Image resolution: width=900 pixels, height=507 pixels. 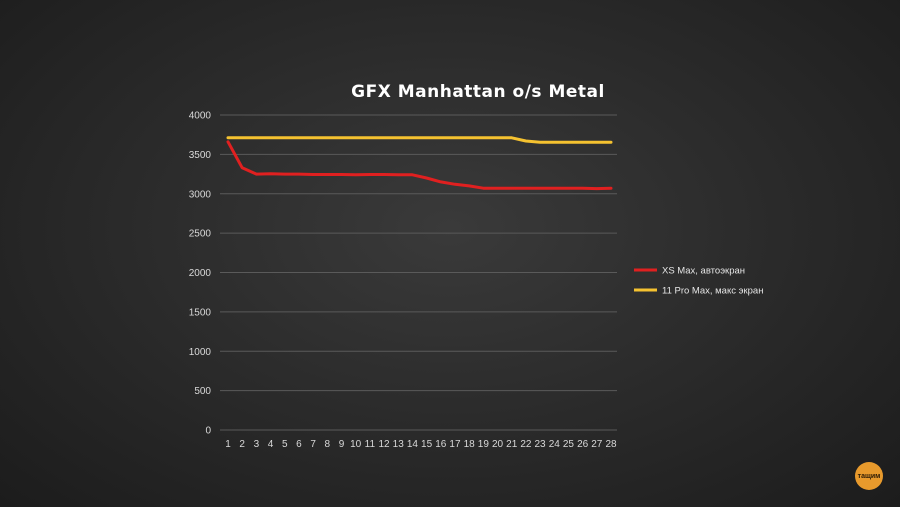 What do you see at coordinates (356, 444) in the screenshot?
I see `x-tick-label: 10` at bounding box center [356, 444].